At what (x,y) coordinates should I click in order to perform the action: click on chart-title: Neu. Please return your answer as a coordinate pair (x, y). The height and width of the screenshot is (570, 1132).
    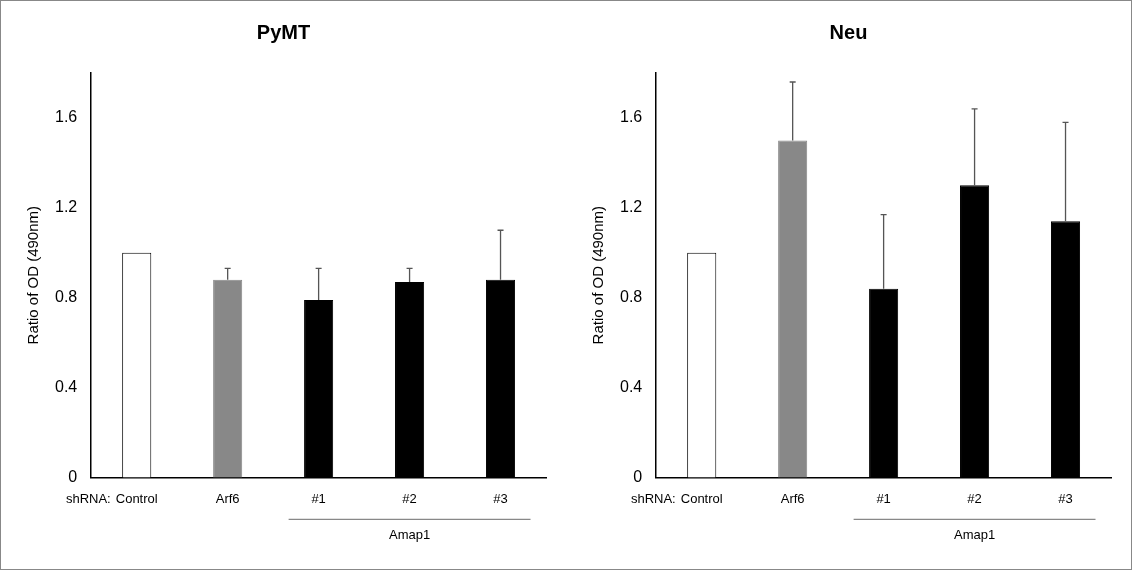
    Looking at the image, I should click on (848, 31).